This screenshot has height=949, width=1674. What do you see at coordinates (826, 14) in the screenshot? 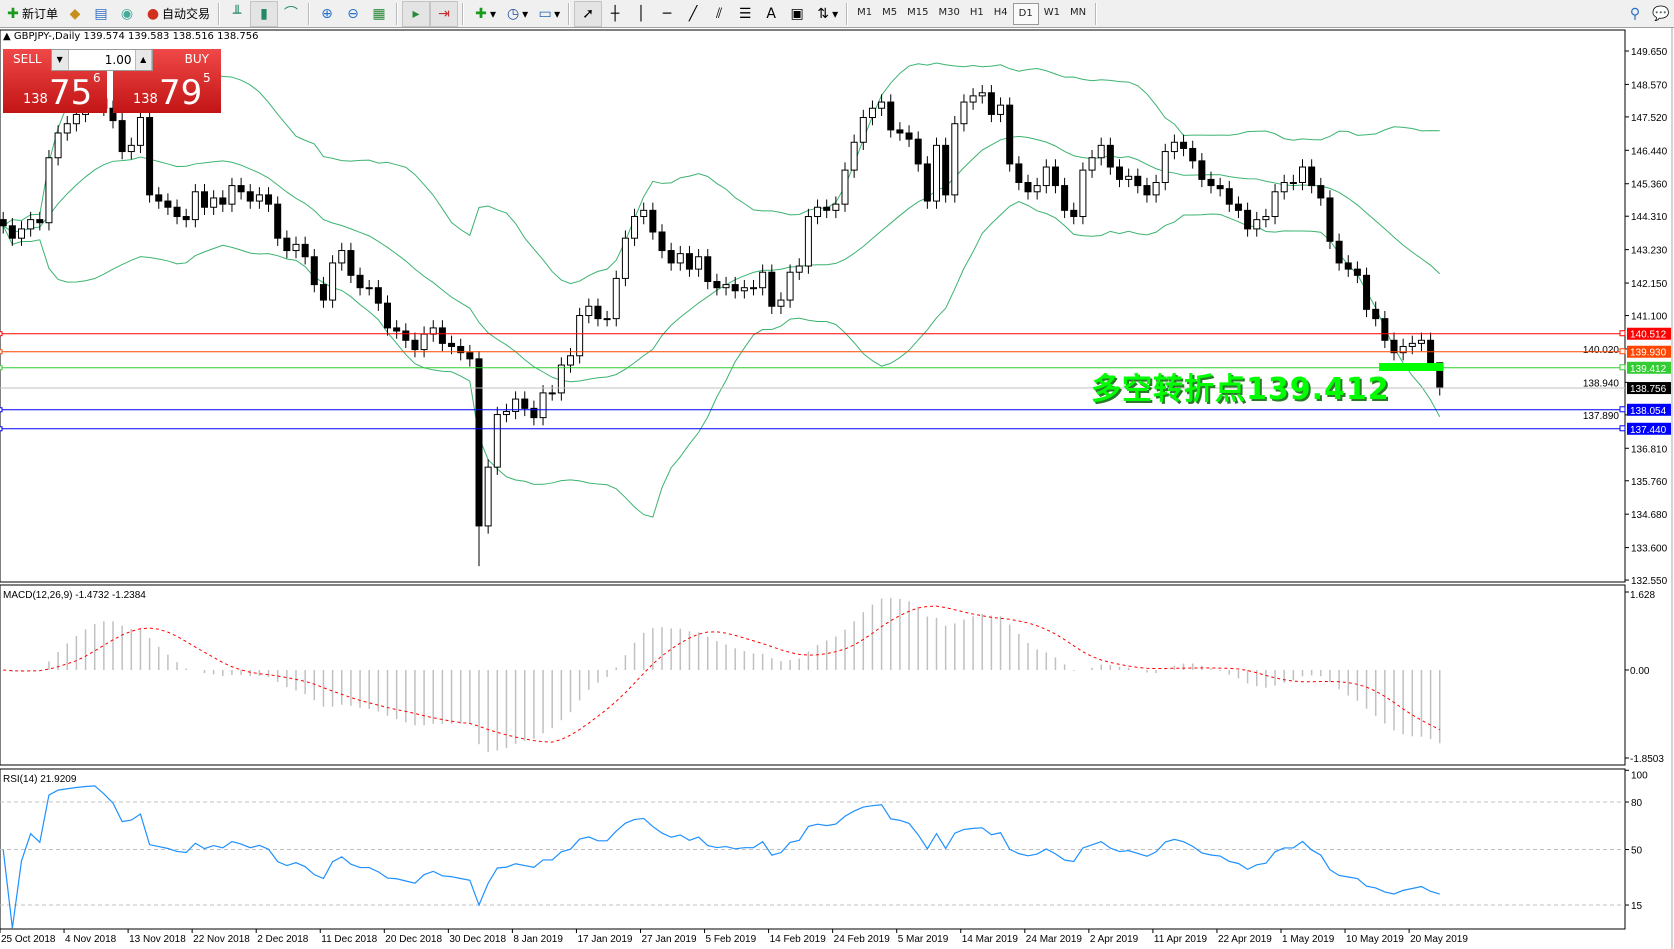
I see `arrows-button: ⇅ ▾` at bounding box center [826, 14].